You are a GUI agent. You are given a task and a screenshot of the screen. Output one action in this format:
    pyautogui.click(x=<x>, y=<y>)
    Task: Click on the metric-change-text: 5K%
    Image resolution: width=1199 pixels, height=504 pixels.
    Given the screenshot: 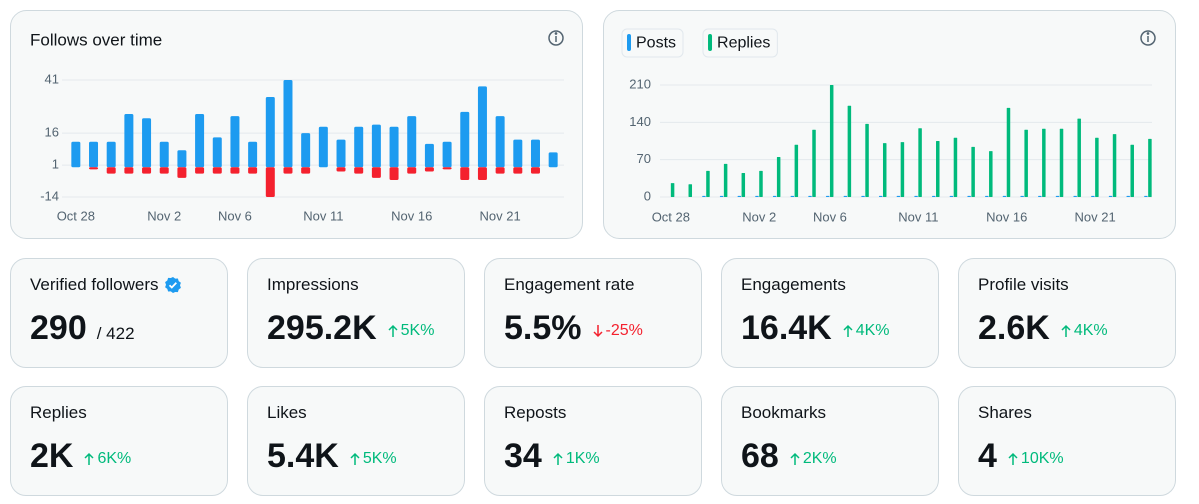 What is the action you would take?
    pyautogui.click(x=417, y=330)
    